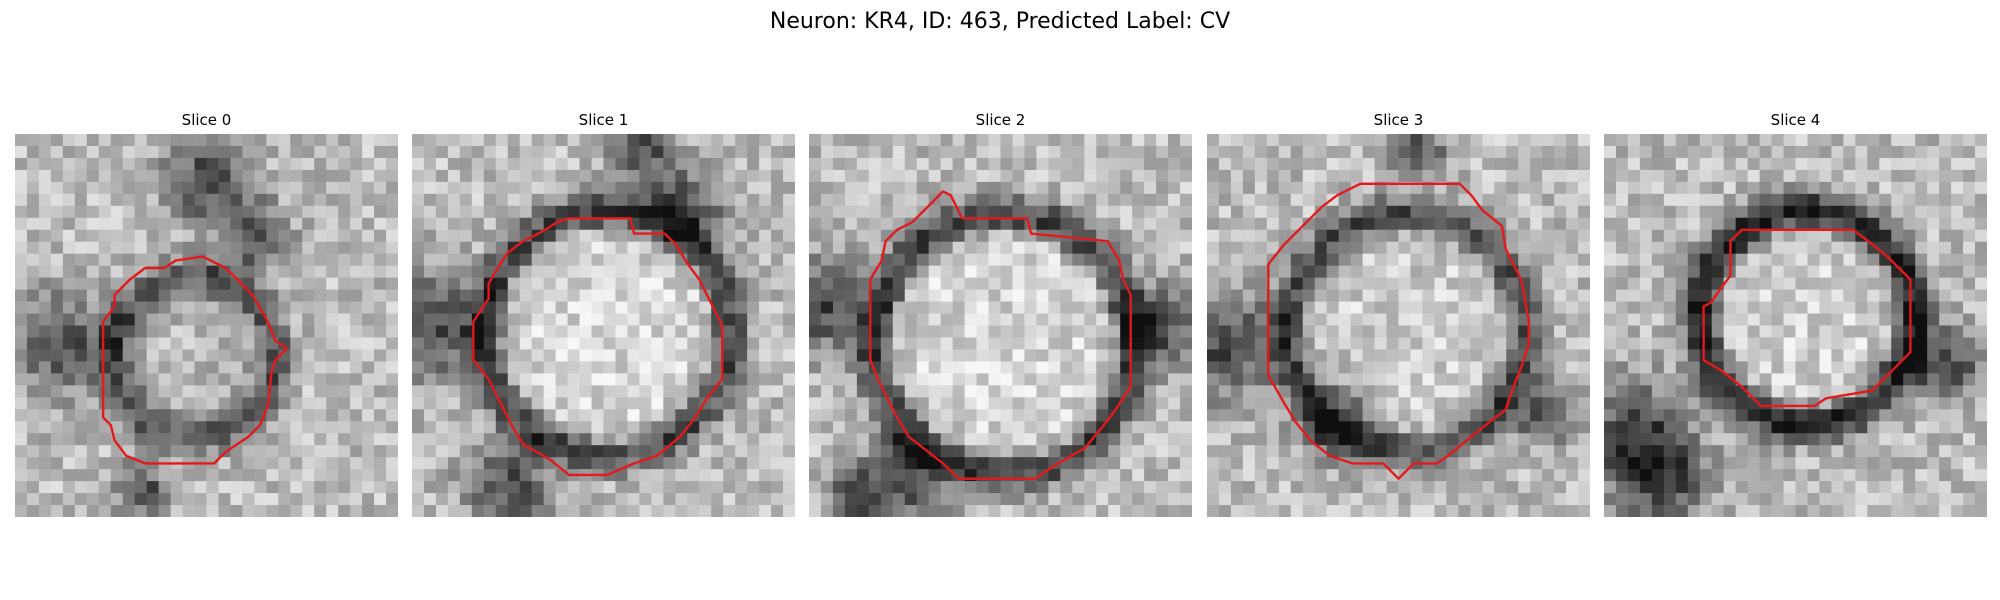  What do you see at coordinates (1000, 120) in the screenshot?
I see `slice-title-2: Slice 2` at bounding box center [1000, 120].